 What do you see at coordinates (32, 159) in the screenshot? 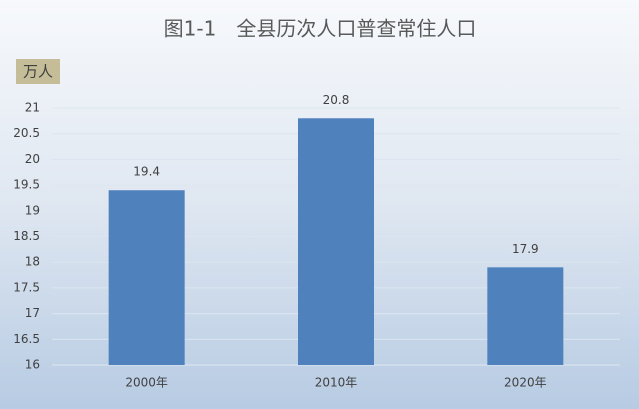
I see `y-tick-label: 20` at bounding box center [32, 159].